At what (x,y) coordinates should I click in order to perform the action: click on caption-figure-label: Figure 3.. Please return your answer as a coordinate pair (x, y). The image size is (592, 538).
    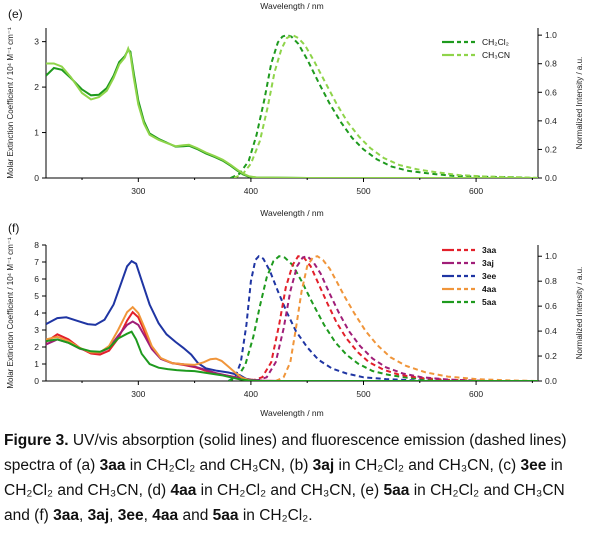
    Looking at the image, I should click on (36, 440).